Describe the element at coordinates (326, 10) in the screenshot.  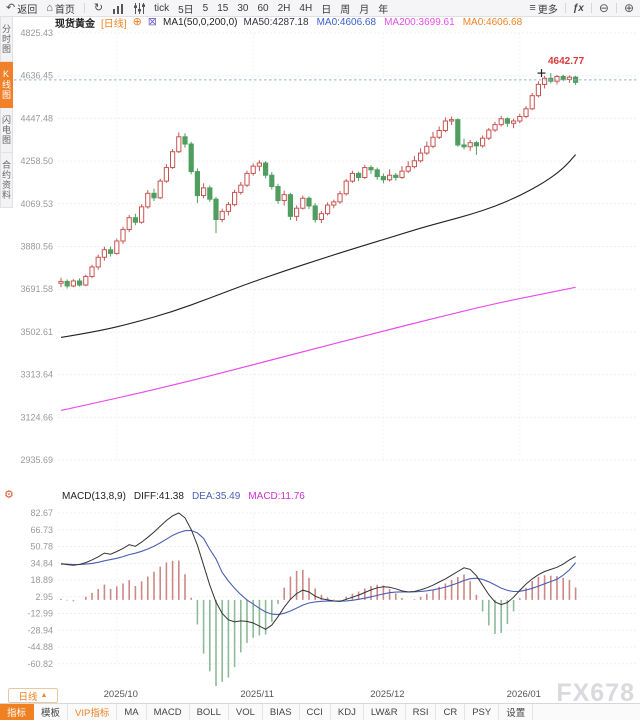
I see `interval-日: 日` at that location.